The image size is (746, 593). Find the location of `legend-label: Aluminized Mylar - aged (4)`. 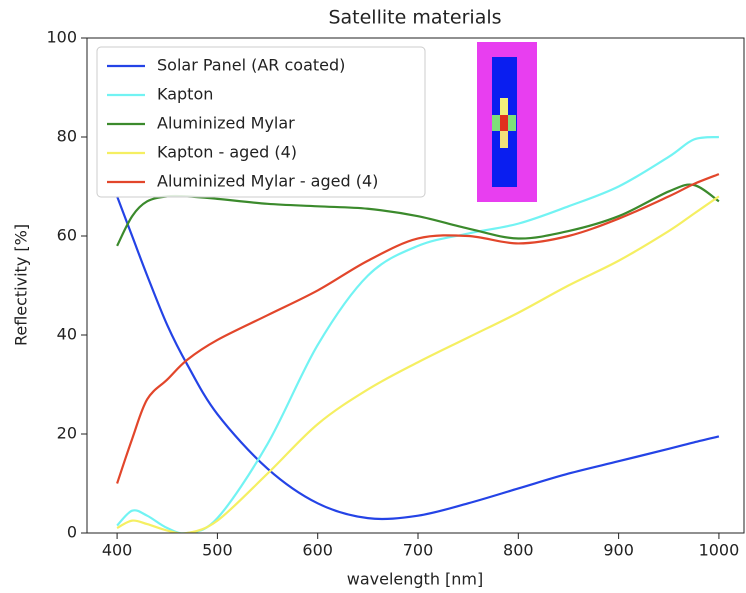

legend-label: Aluminized Mylar - aged (4) is located at coordinates (267, 181).